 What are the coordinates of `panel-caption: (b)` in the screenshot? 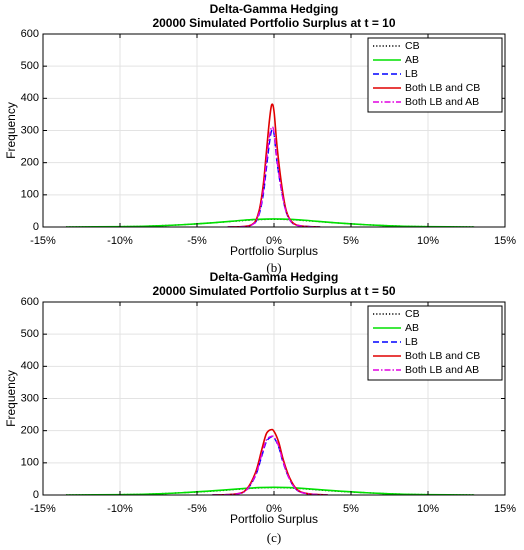 It's located at (273, 267).